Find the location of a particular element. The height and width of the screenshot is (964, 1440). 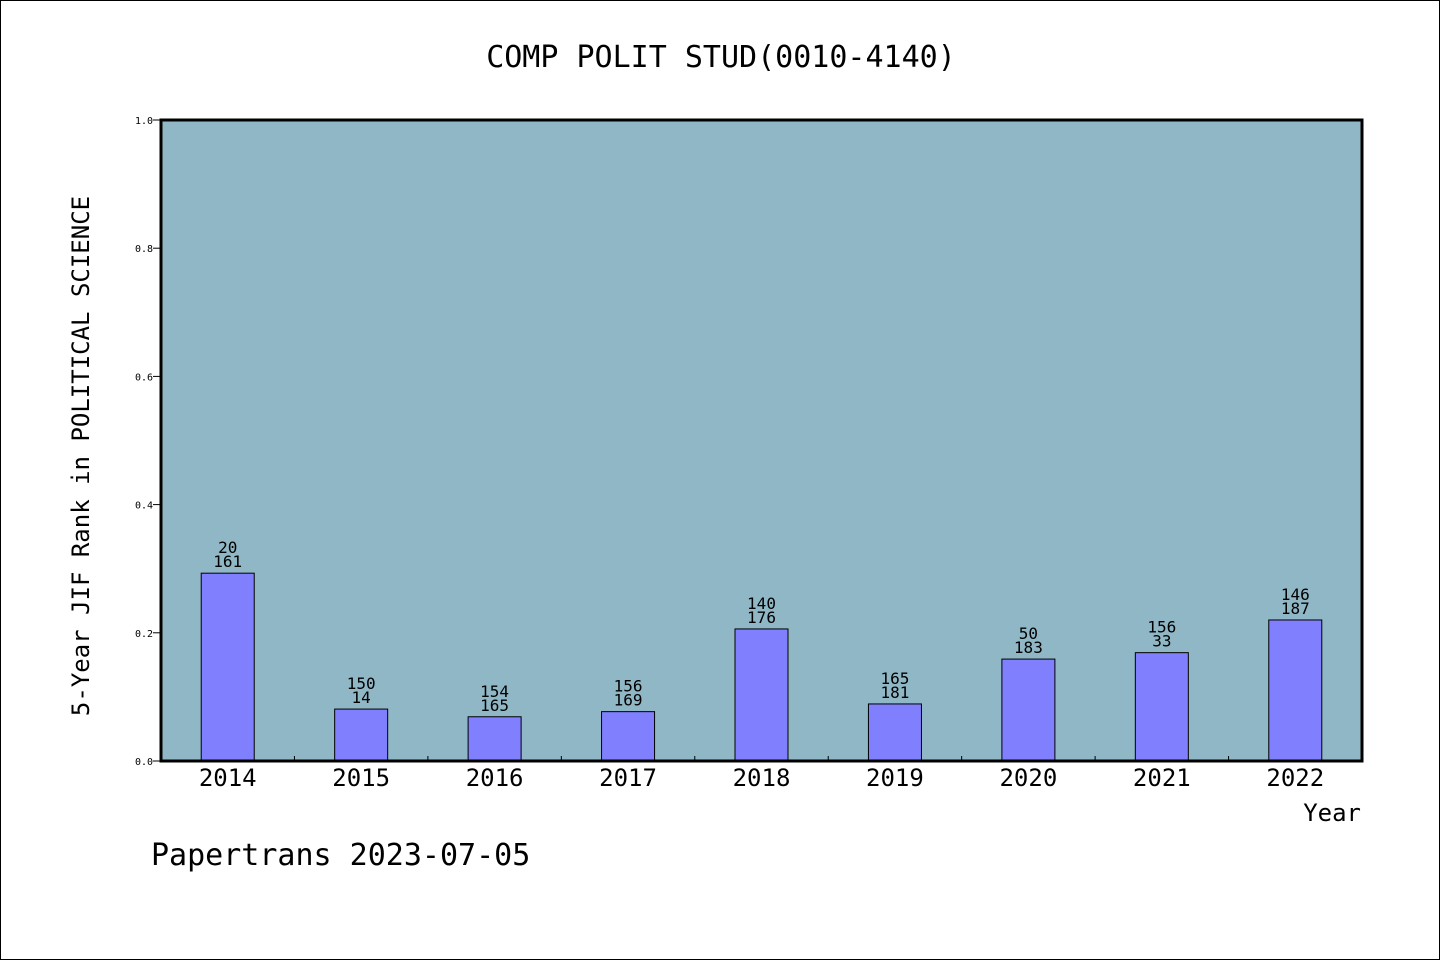

x-tick-label: 2015 is located at coordinates (361, 778).